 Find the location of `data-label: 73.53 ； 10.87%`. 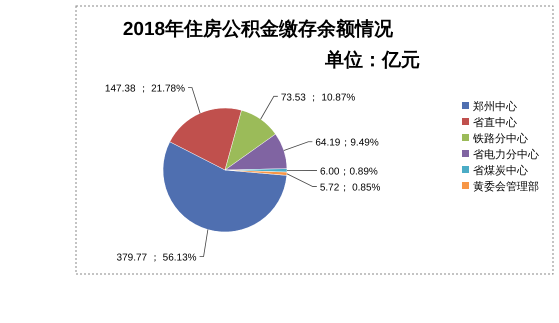

data-label: 73.53 ； 10.87% is located at coordinates (318, 98).